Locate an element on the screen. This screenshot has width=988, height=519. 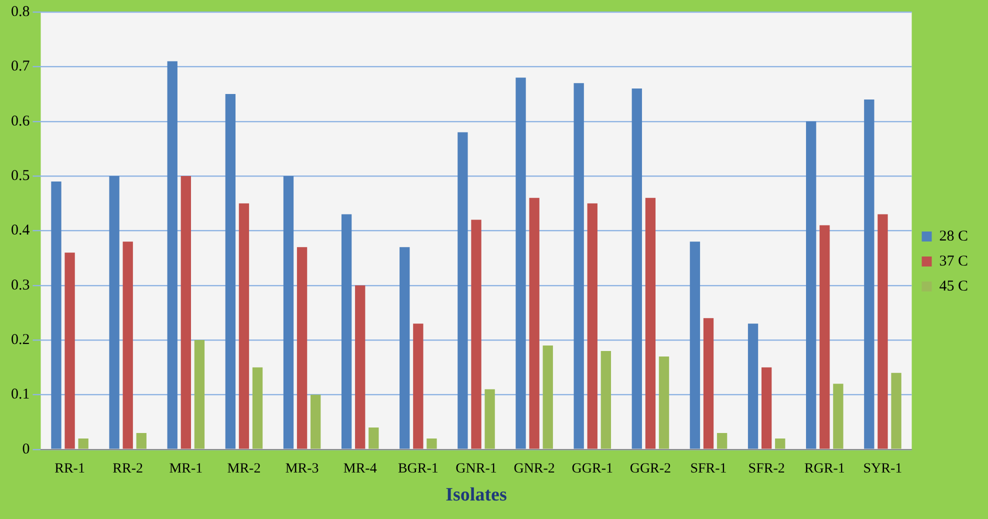
x-tick-label: RGR-1 is located at coordinates (824, 468).